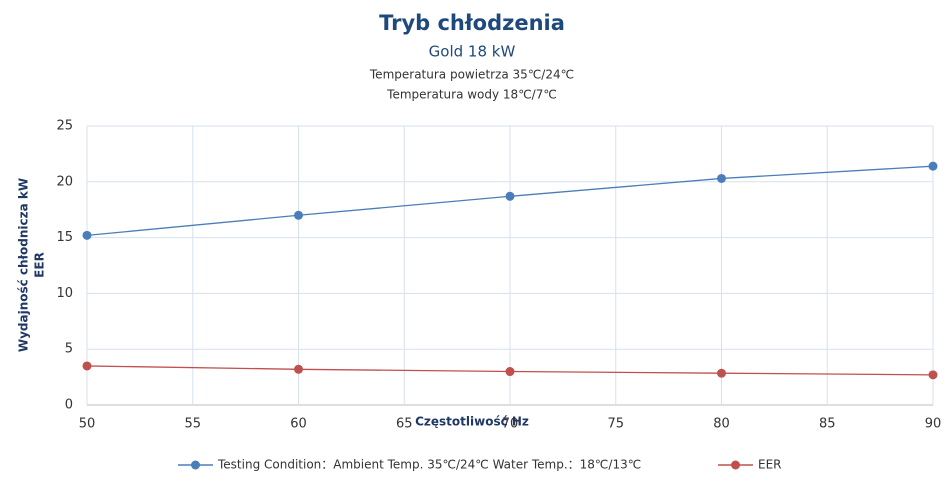 Image resolution: width=945 pixels, height=503 pixels. I want to click on x-tick-label: 85, so click(827, 424).